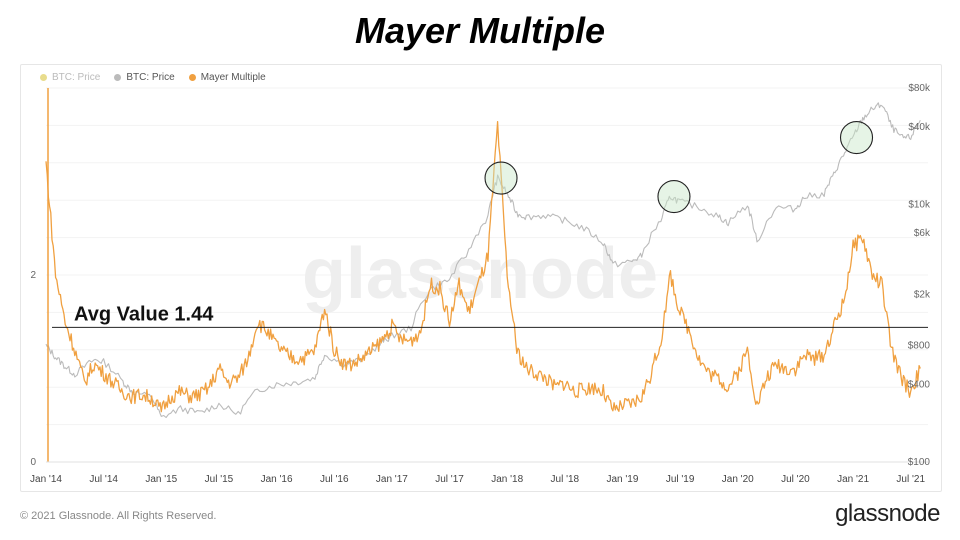 Image resolution: width=960 pixels, height=540 pixels. I want to click on y-right-tick-label: $40k, so click(919, 127).